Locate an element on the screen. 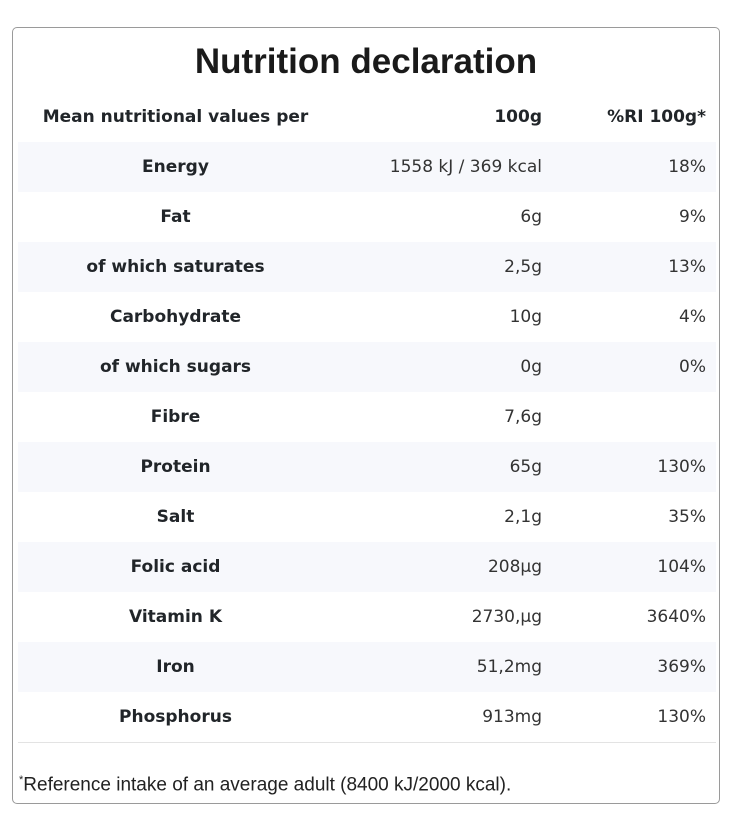 This screenshot has width=733, height=816. nutrient-value: 913mg is located at coordinates (437, 717).